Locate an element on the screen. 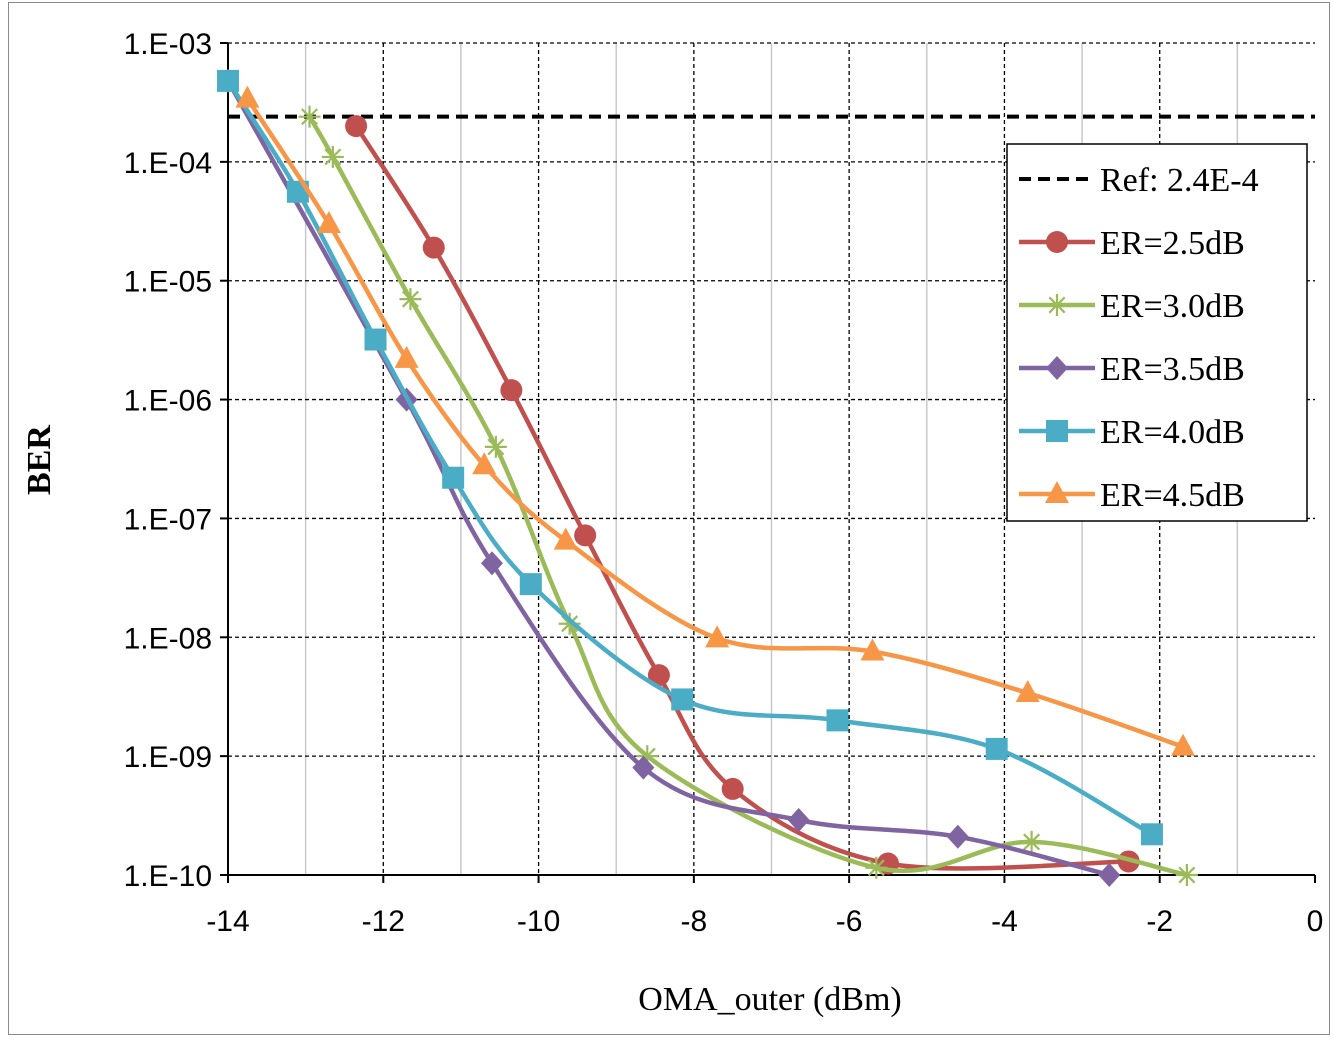 The height and width of the screenshot is (1039, 1333). x-tick-label: -4 is located at coordinates (1004, 921).